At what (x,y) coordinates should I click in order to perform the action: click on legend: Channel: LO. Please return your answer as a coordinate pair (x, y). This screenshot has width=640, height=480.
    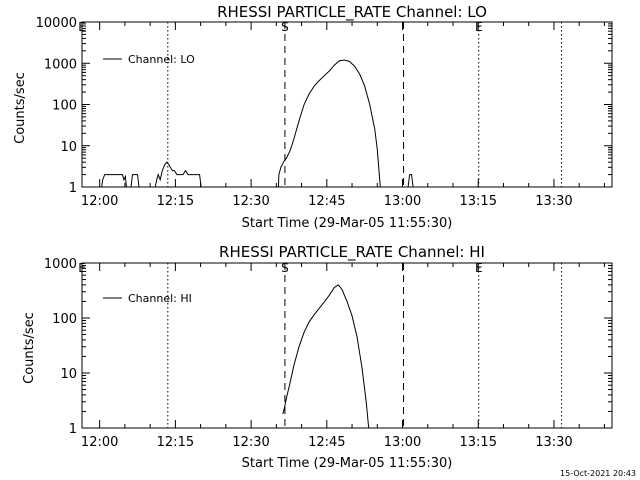
    Looking at the image, I should click on (149, 59).